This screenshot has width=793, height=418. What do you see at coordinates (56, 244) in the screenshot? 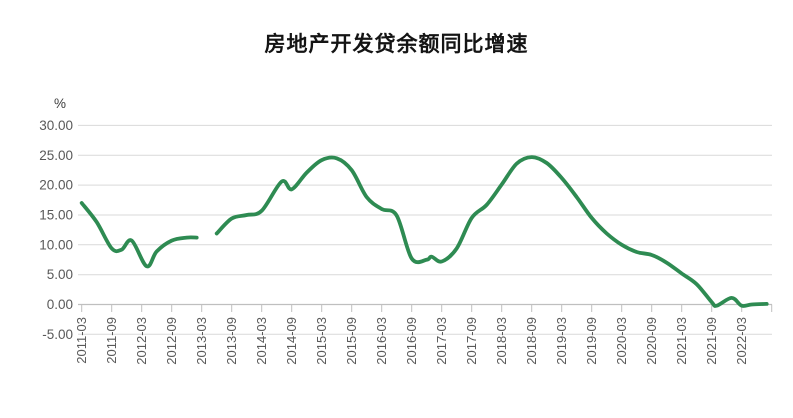
I see `y-tick-label: 10.00` at bounding box center [56, 244].